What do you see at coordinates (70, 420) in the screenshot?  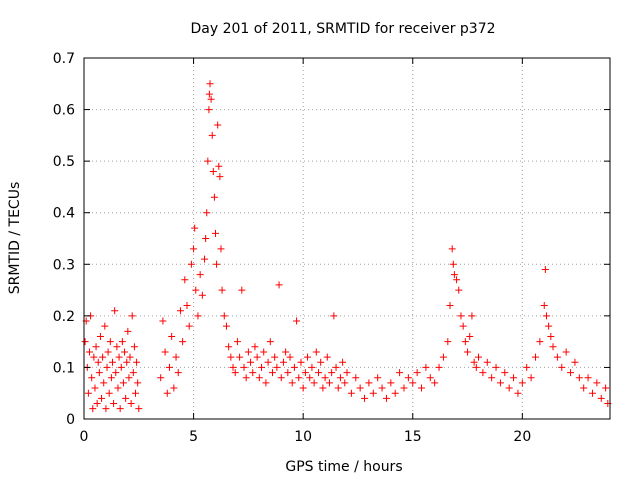 I see `y-tick-label: 0` at bounding box center [70, 420].